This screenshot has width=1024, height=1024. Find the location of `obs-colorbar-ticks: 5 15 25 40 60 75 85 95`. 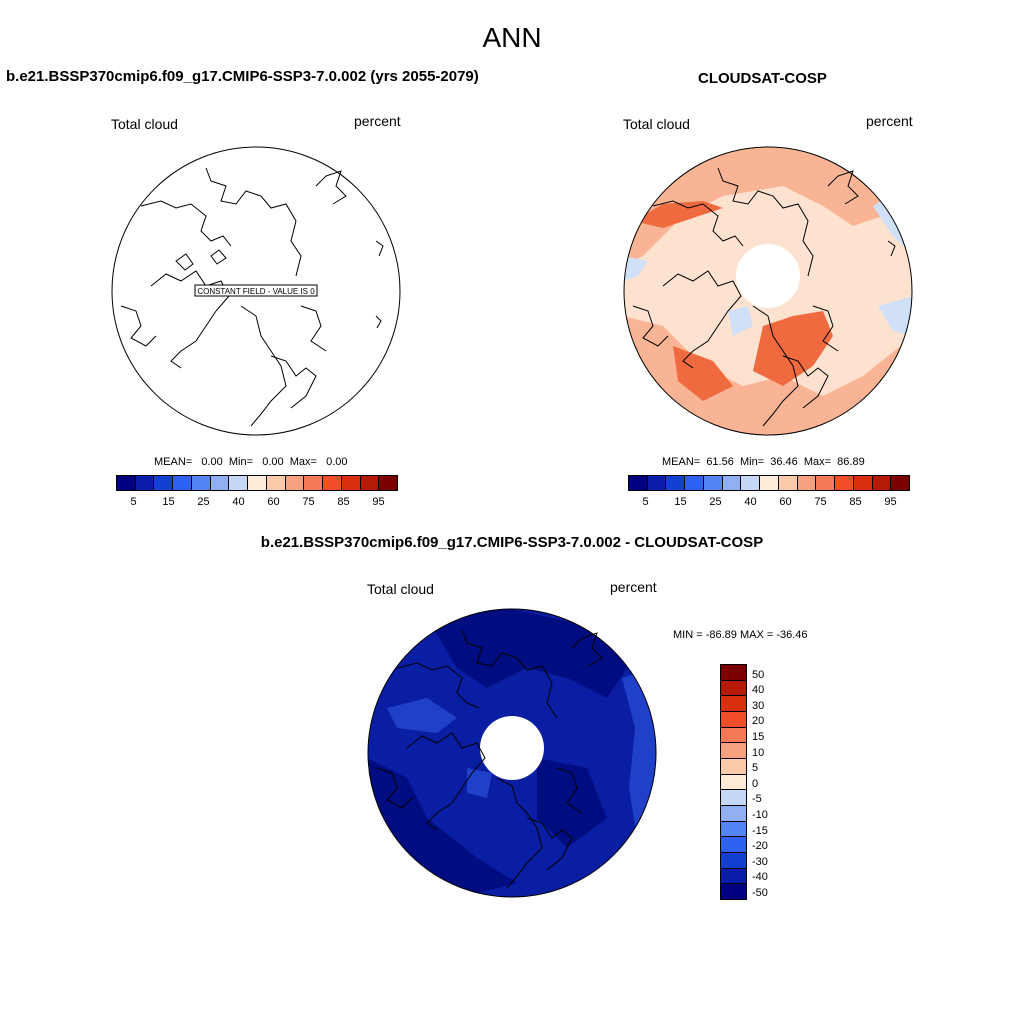

obs-colorbar-ticks: 5 15 25 40 60 75 85 95 is located at coordinates (768, 503).